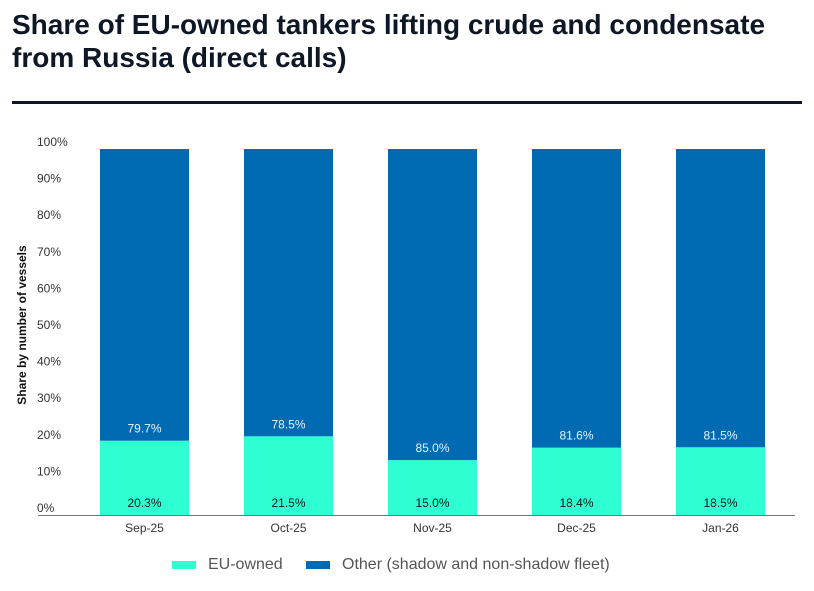 The image size is (814, 591). Describe the element at coordinates (288, 424) in the screenshot. I see `data-label: 78.5%` at that location.